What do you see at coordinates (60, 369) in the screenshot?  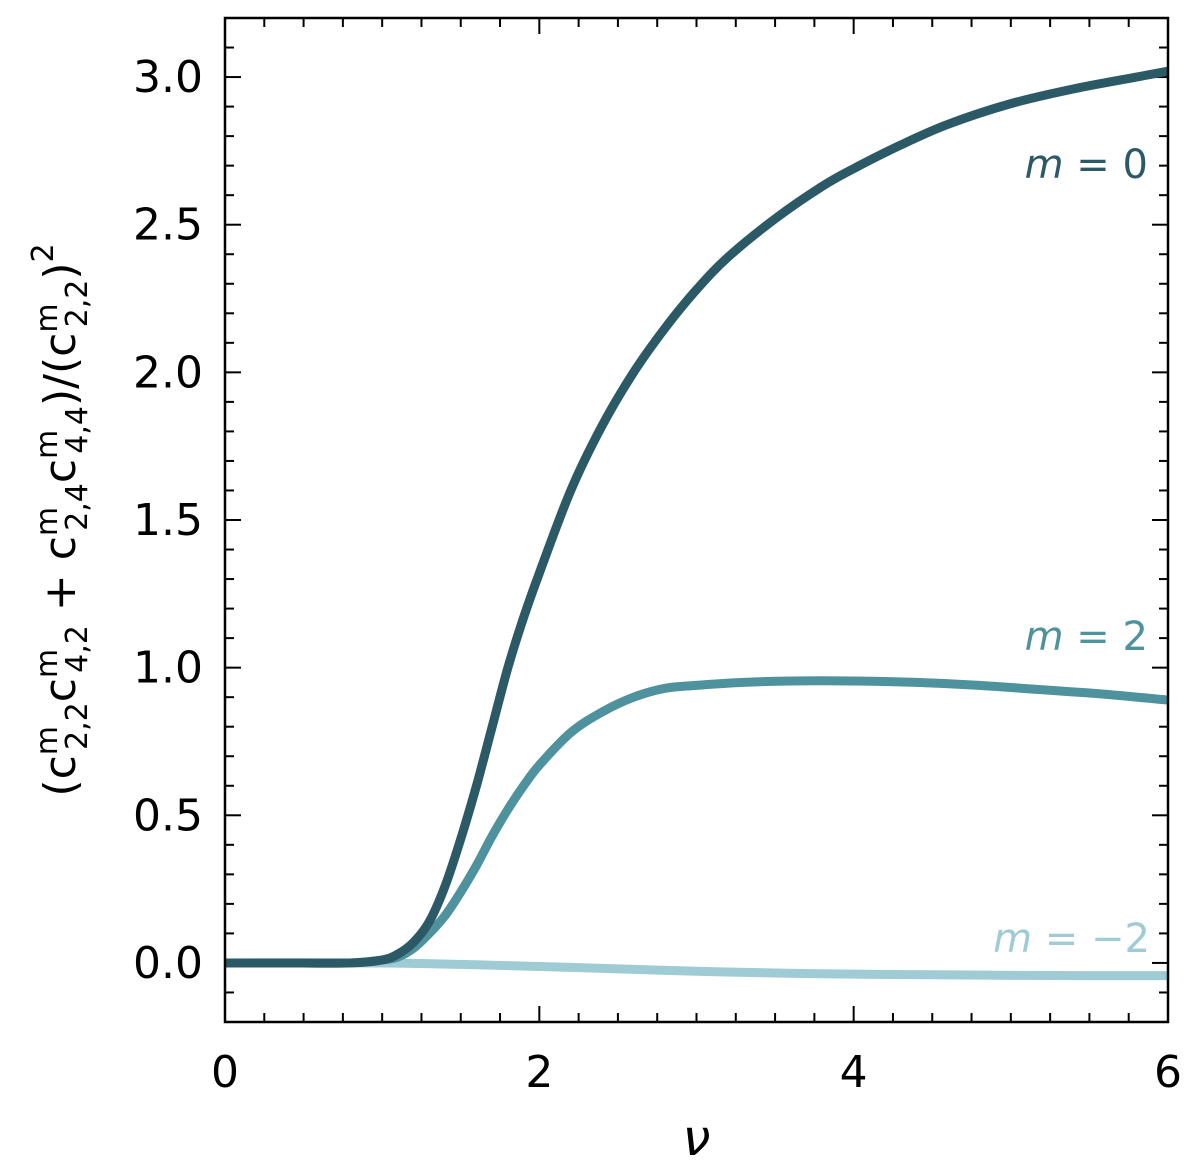 I see `ylabel-mid: )/(c` at bounding box center [60, 369].